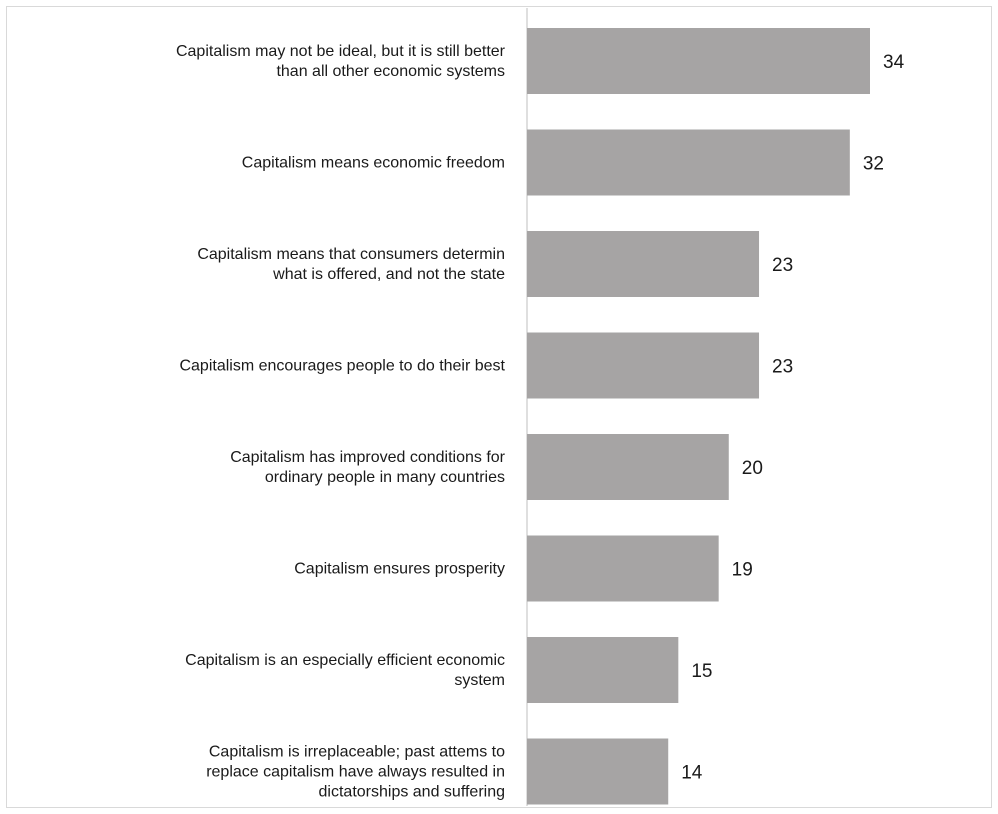  I want to click on value-label: 14, so click(692, 773).